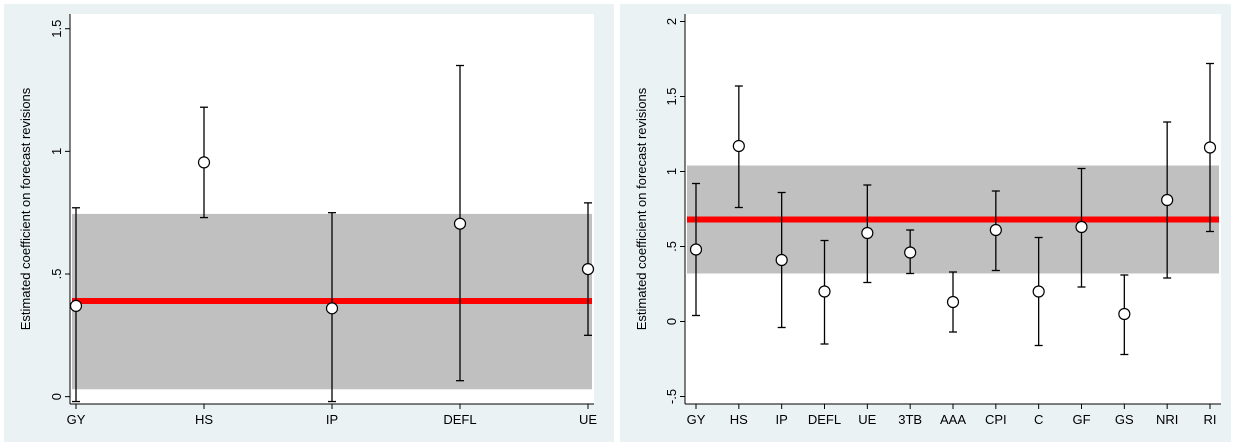 The width and height of the screenshot is (1235, 446). Describe the element at coordinates (996, 419) in the screenshot. I see `chart1-x-tick-label: CPI` at that location.